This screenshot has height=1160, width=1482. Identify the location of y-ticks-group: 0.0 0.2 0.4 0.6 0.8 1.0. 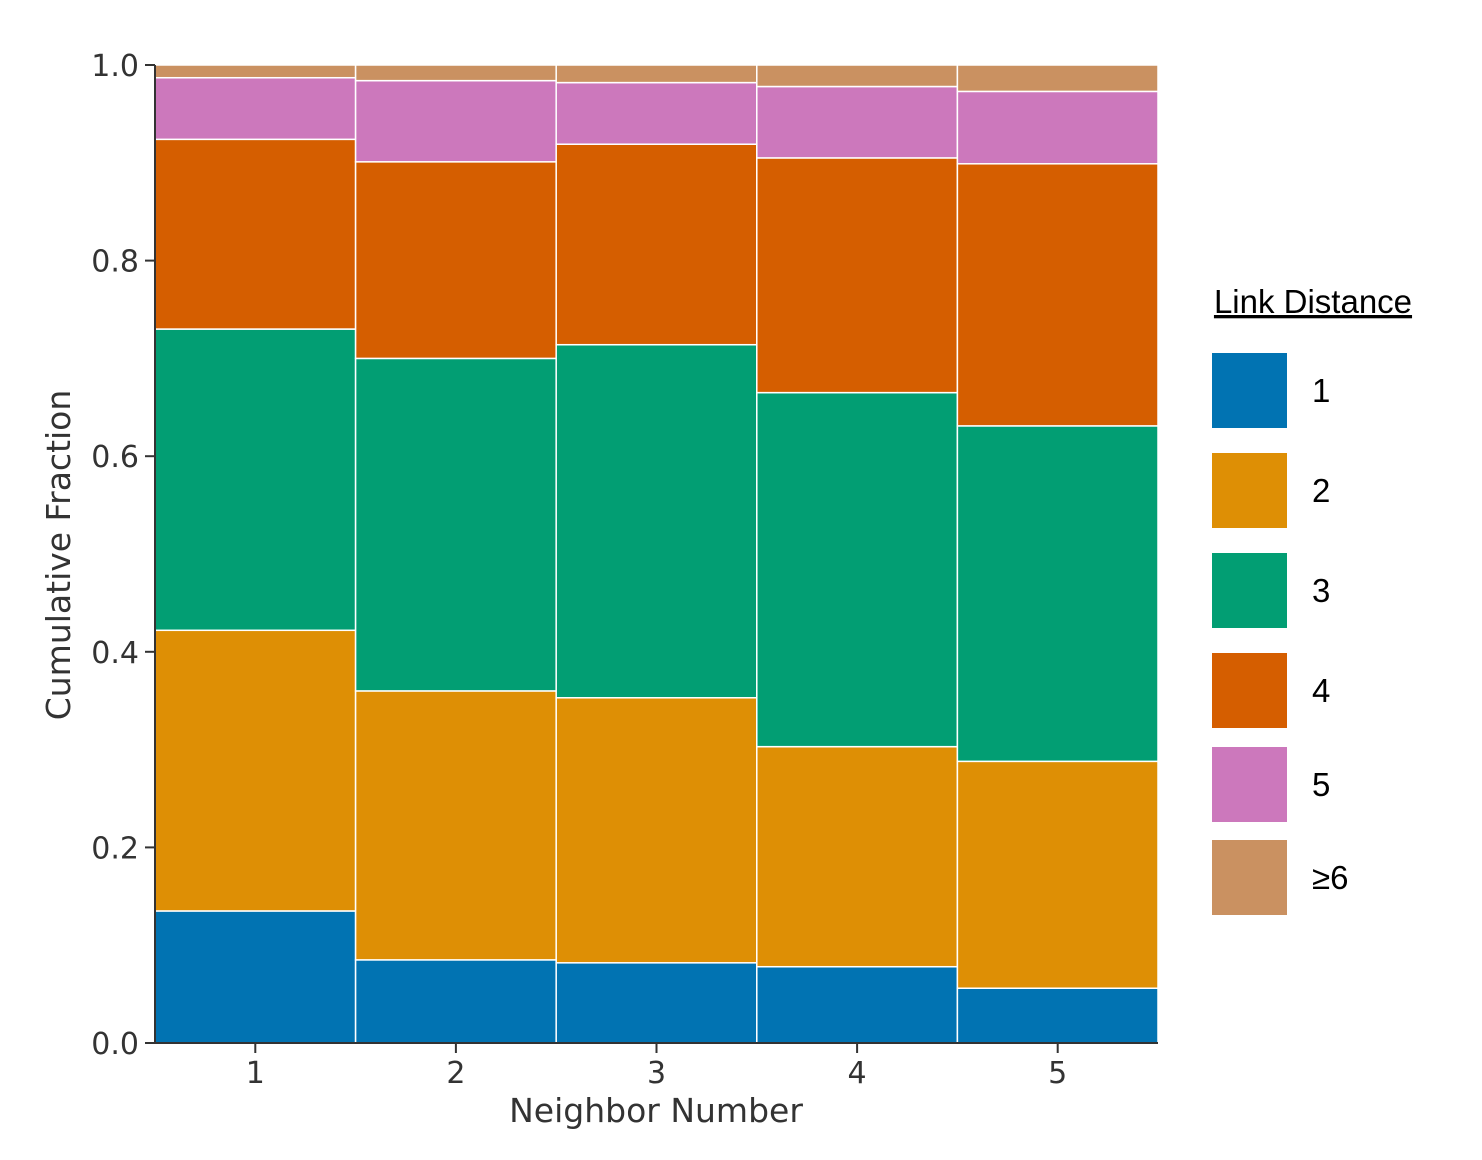
(123, 555).